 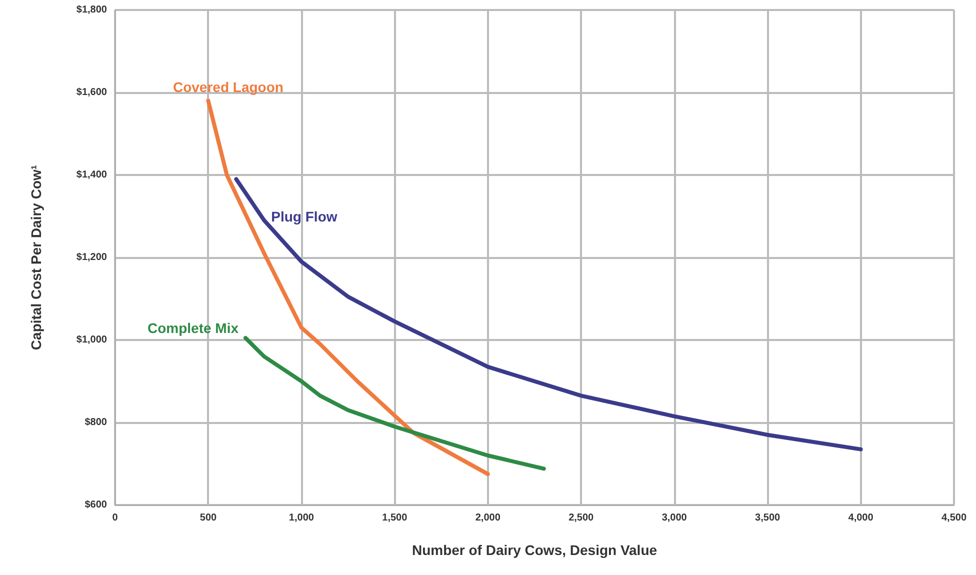 I want to click on y-tick-label: $1,600, so click(x=92, y=92).